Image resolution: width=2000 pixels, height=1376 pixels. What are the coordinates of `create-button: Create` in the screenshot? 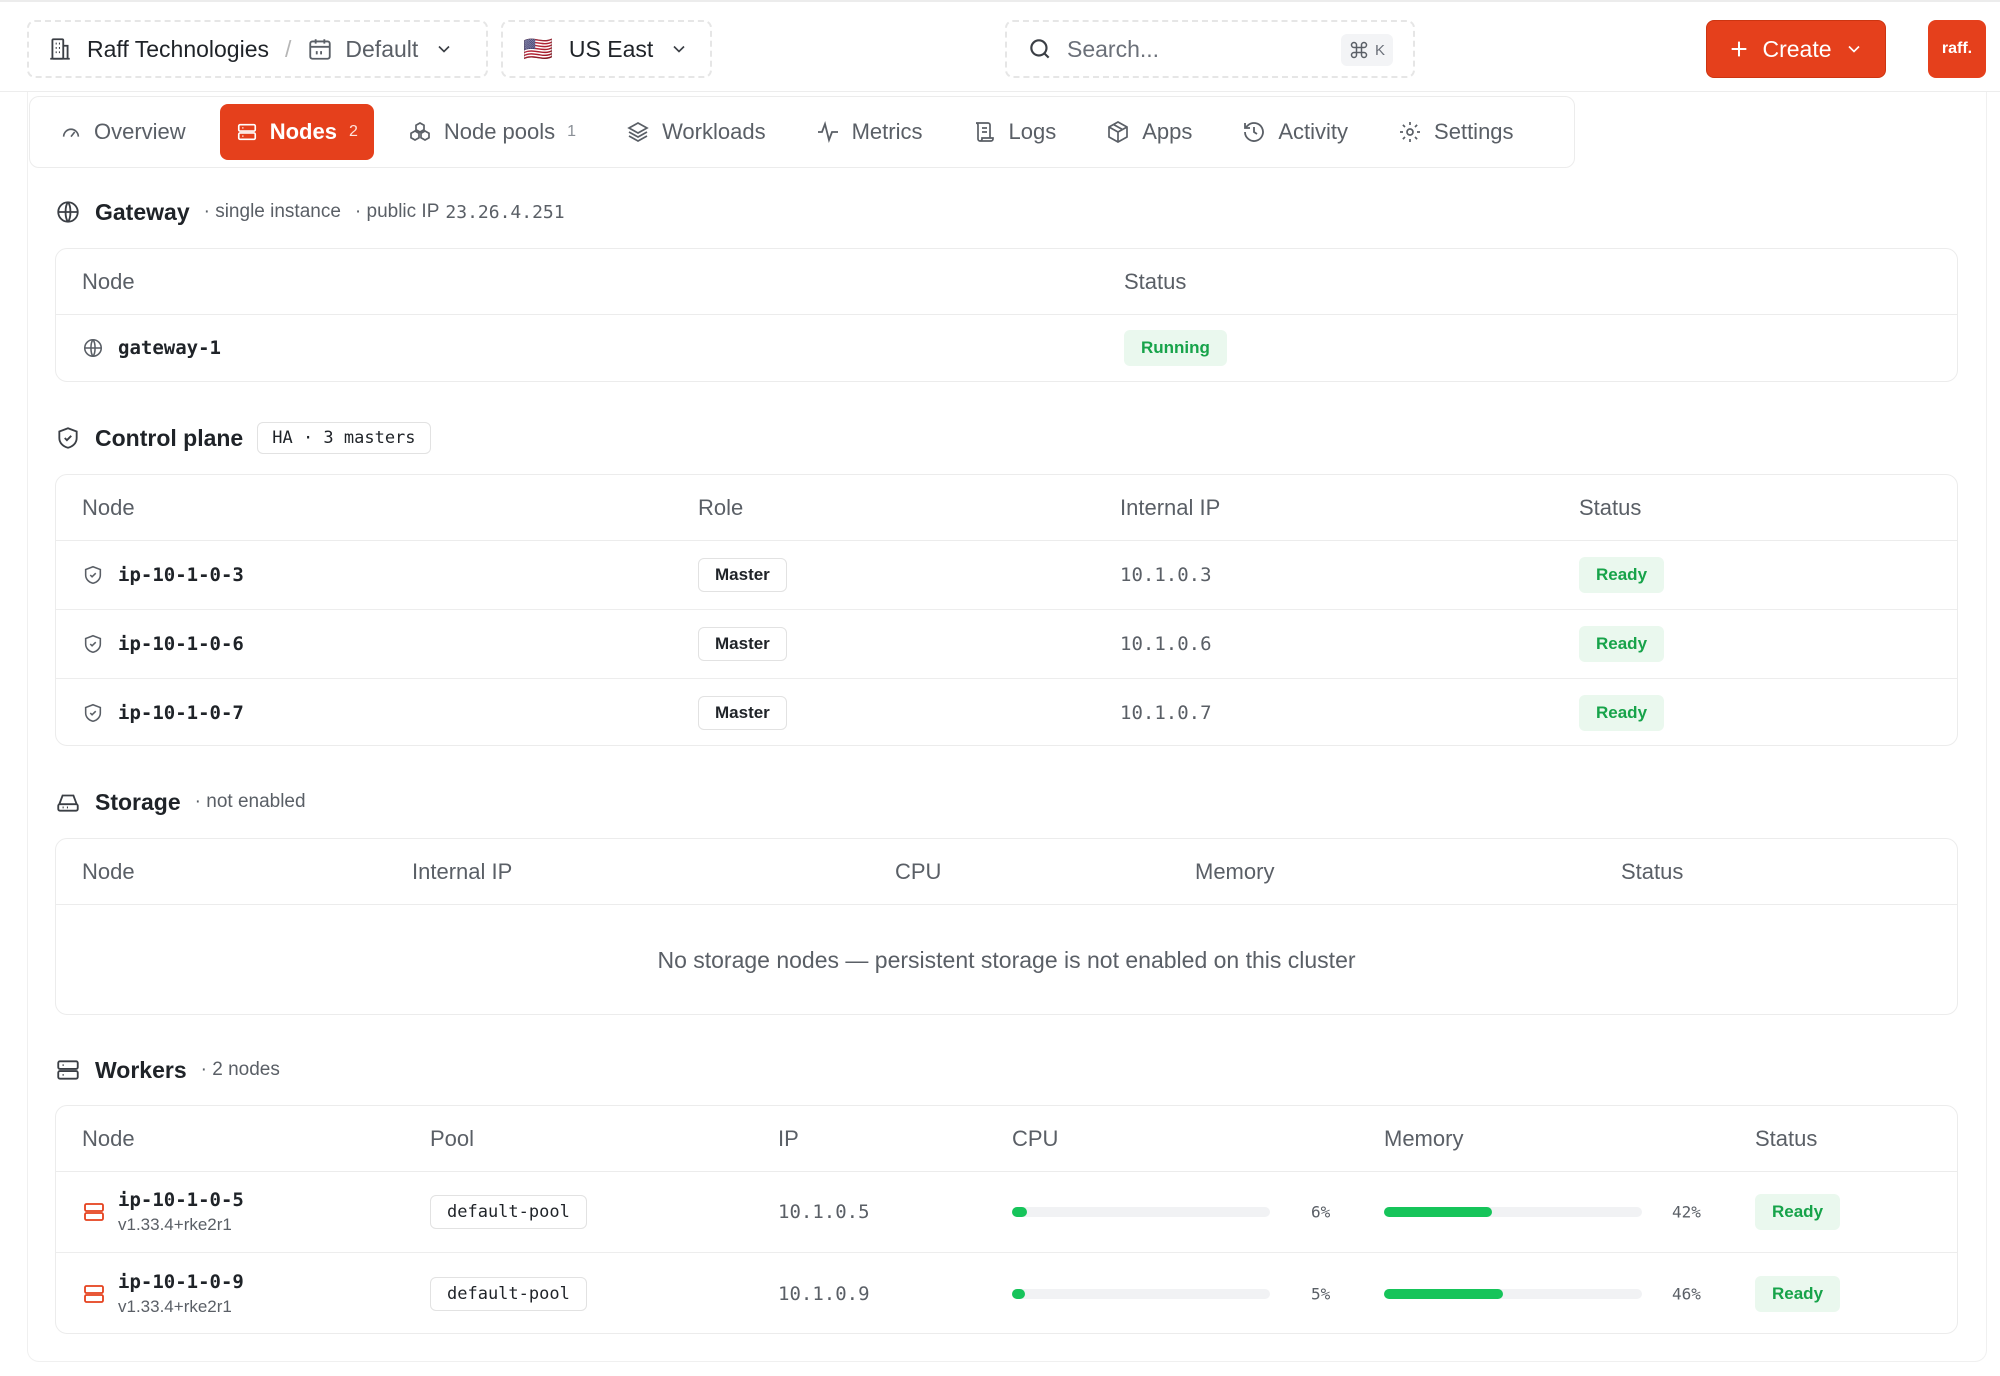 It's located at (1796, 49).